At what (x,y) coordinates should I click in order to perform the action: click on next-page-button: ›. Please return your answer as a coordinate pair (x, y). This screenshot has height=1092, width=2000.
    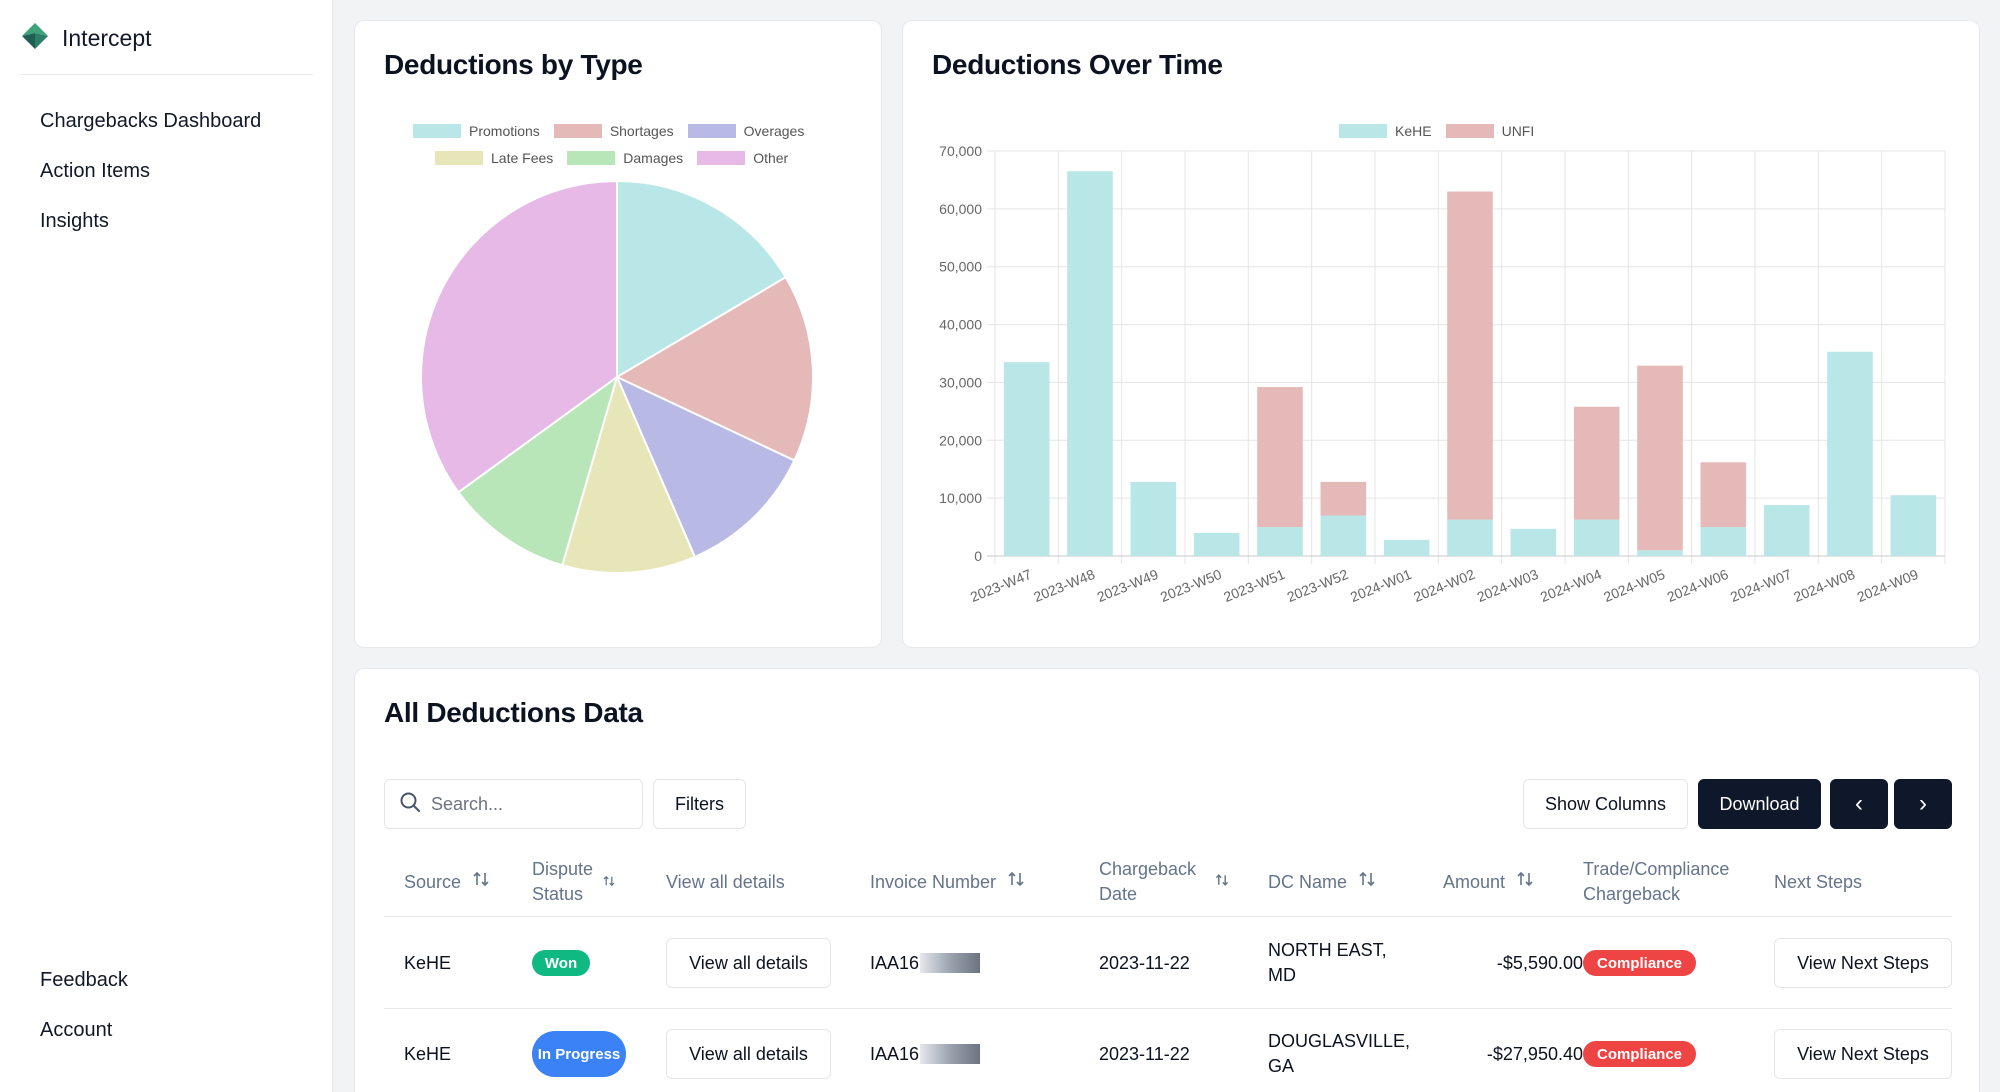
    Looking at the image, I should click on (1923, 804).